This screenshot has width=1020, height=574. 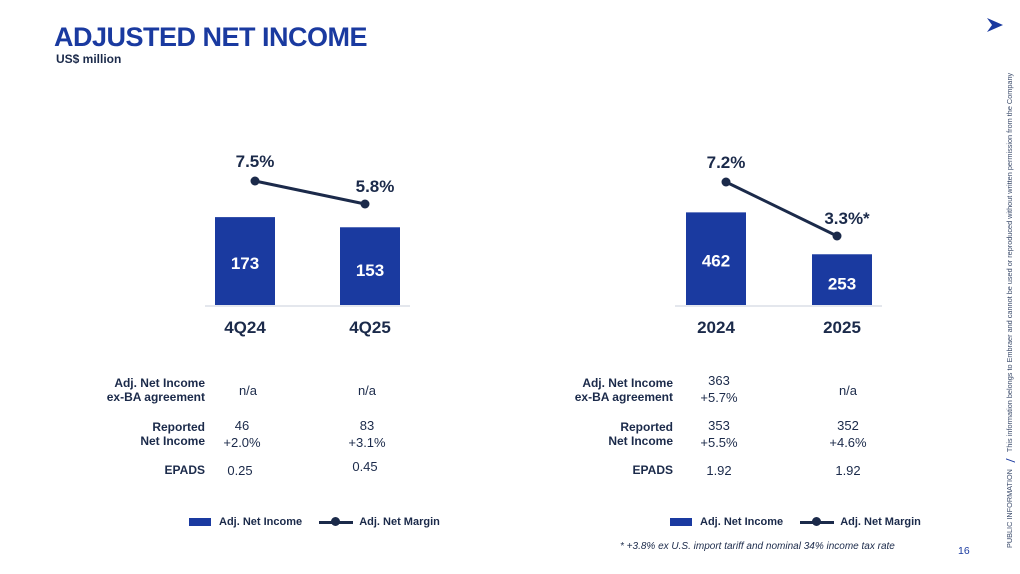 What do you see at coordinates (964, 551) in the screenshot?
I see `page-number: 16` at bounding box center [964, 551].